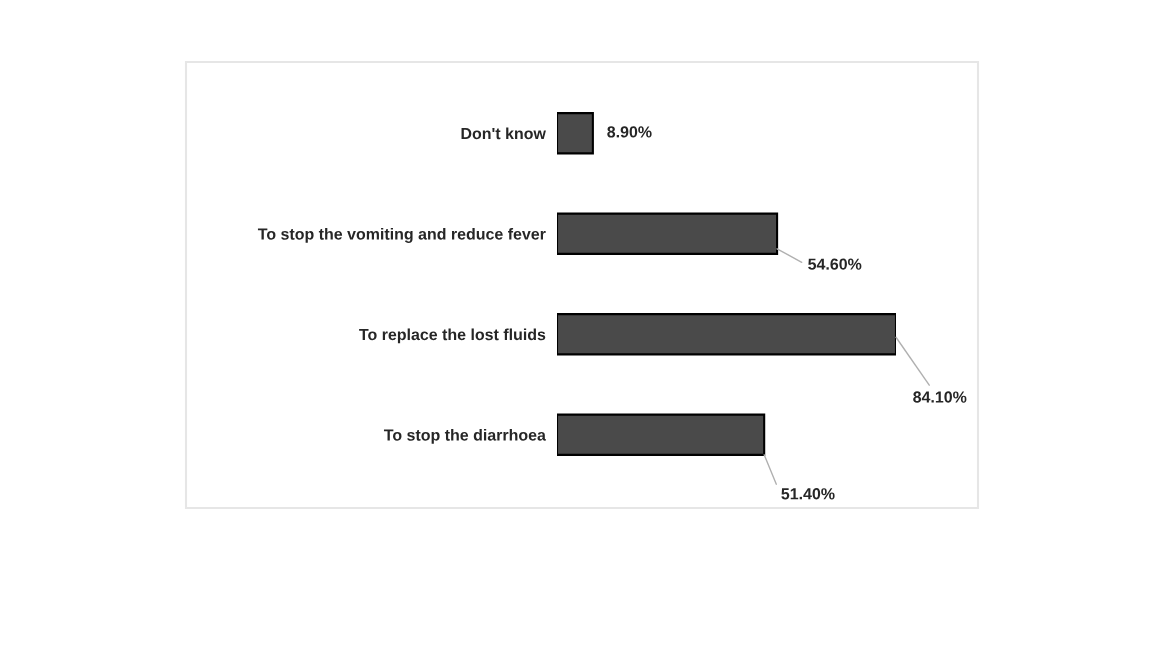 Image resolution: width=1152 pixels, height=648 pixels. What do you see at coordinates (452, 336) in the screenshot?
I see `y-tick-label: To replace the lost fluids` at bounding box center [452, 336].